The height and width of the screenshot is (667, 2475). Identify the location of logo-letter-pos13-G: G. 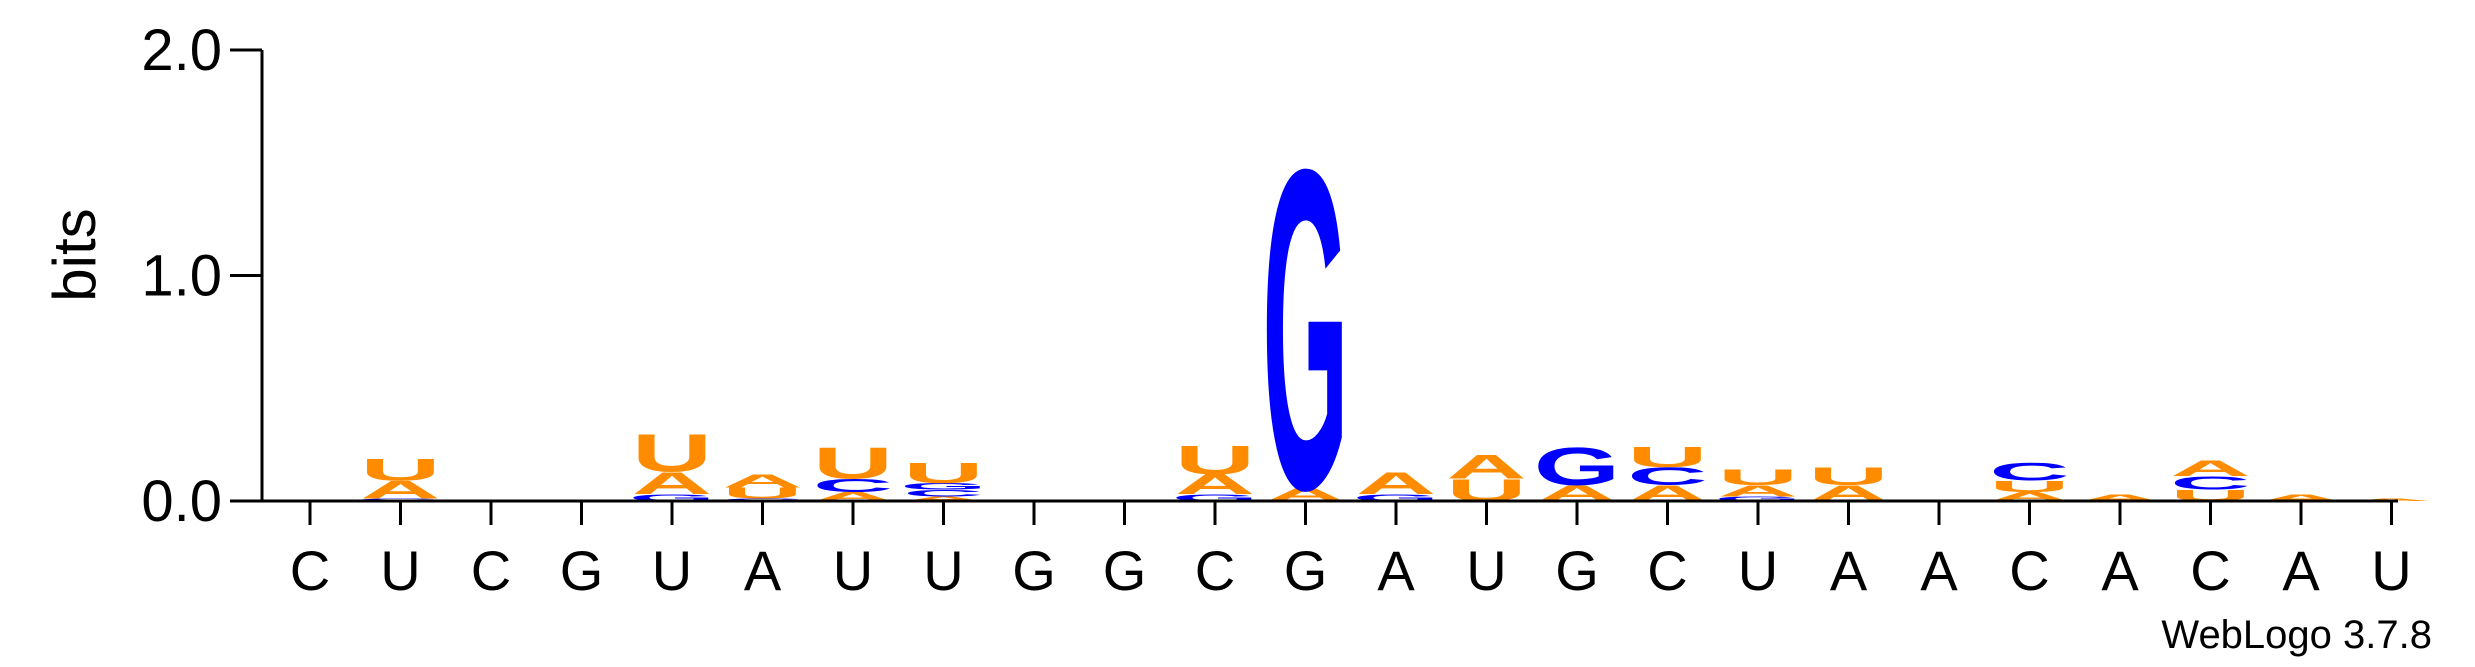
(1396, 497).